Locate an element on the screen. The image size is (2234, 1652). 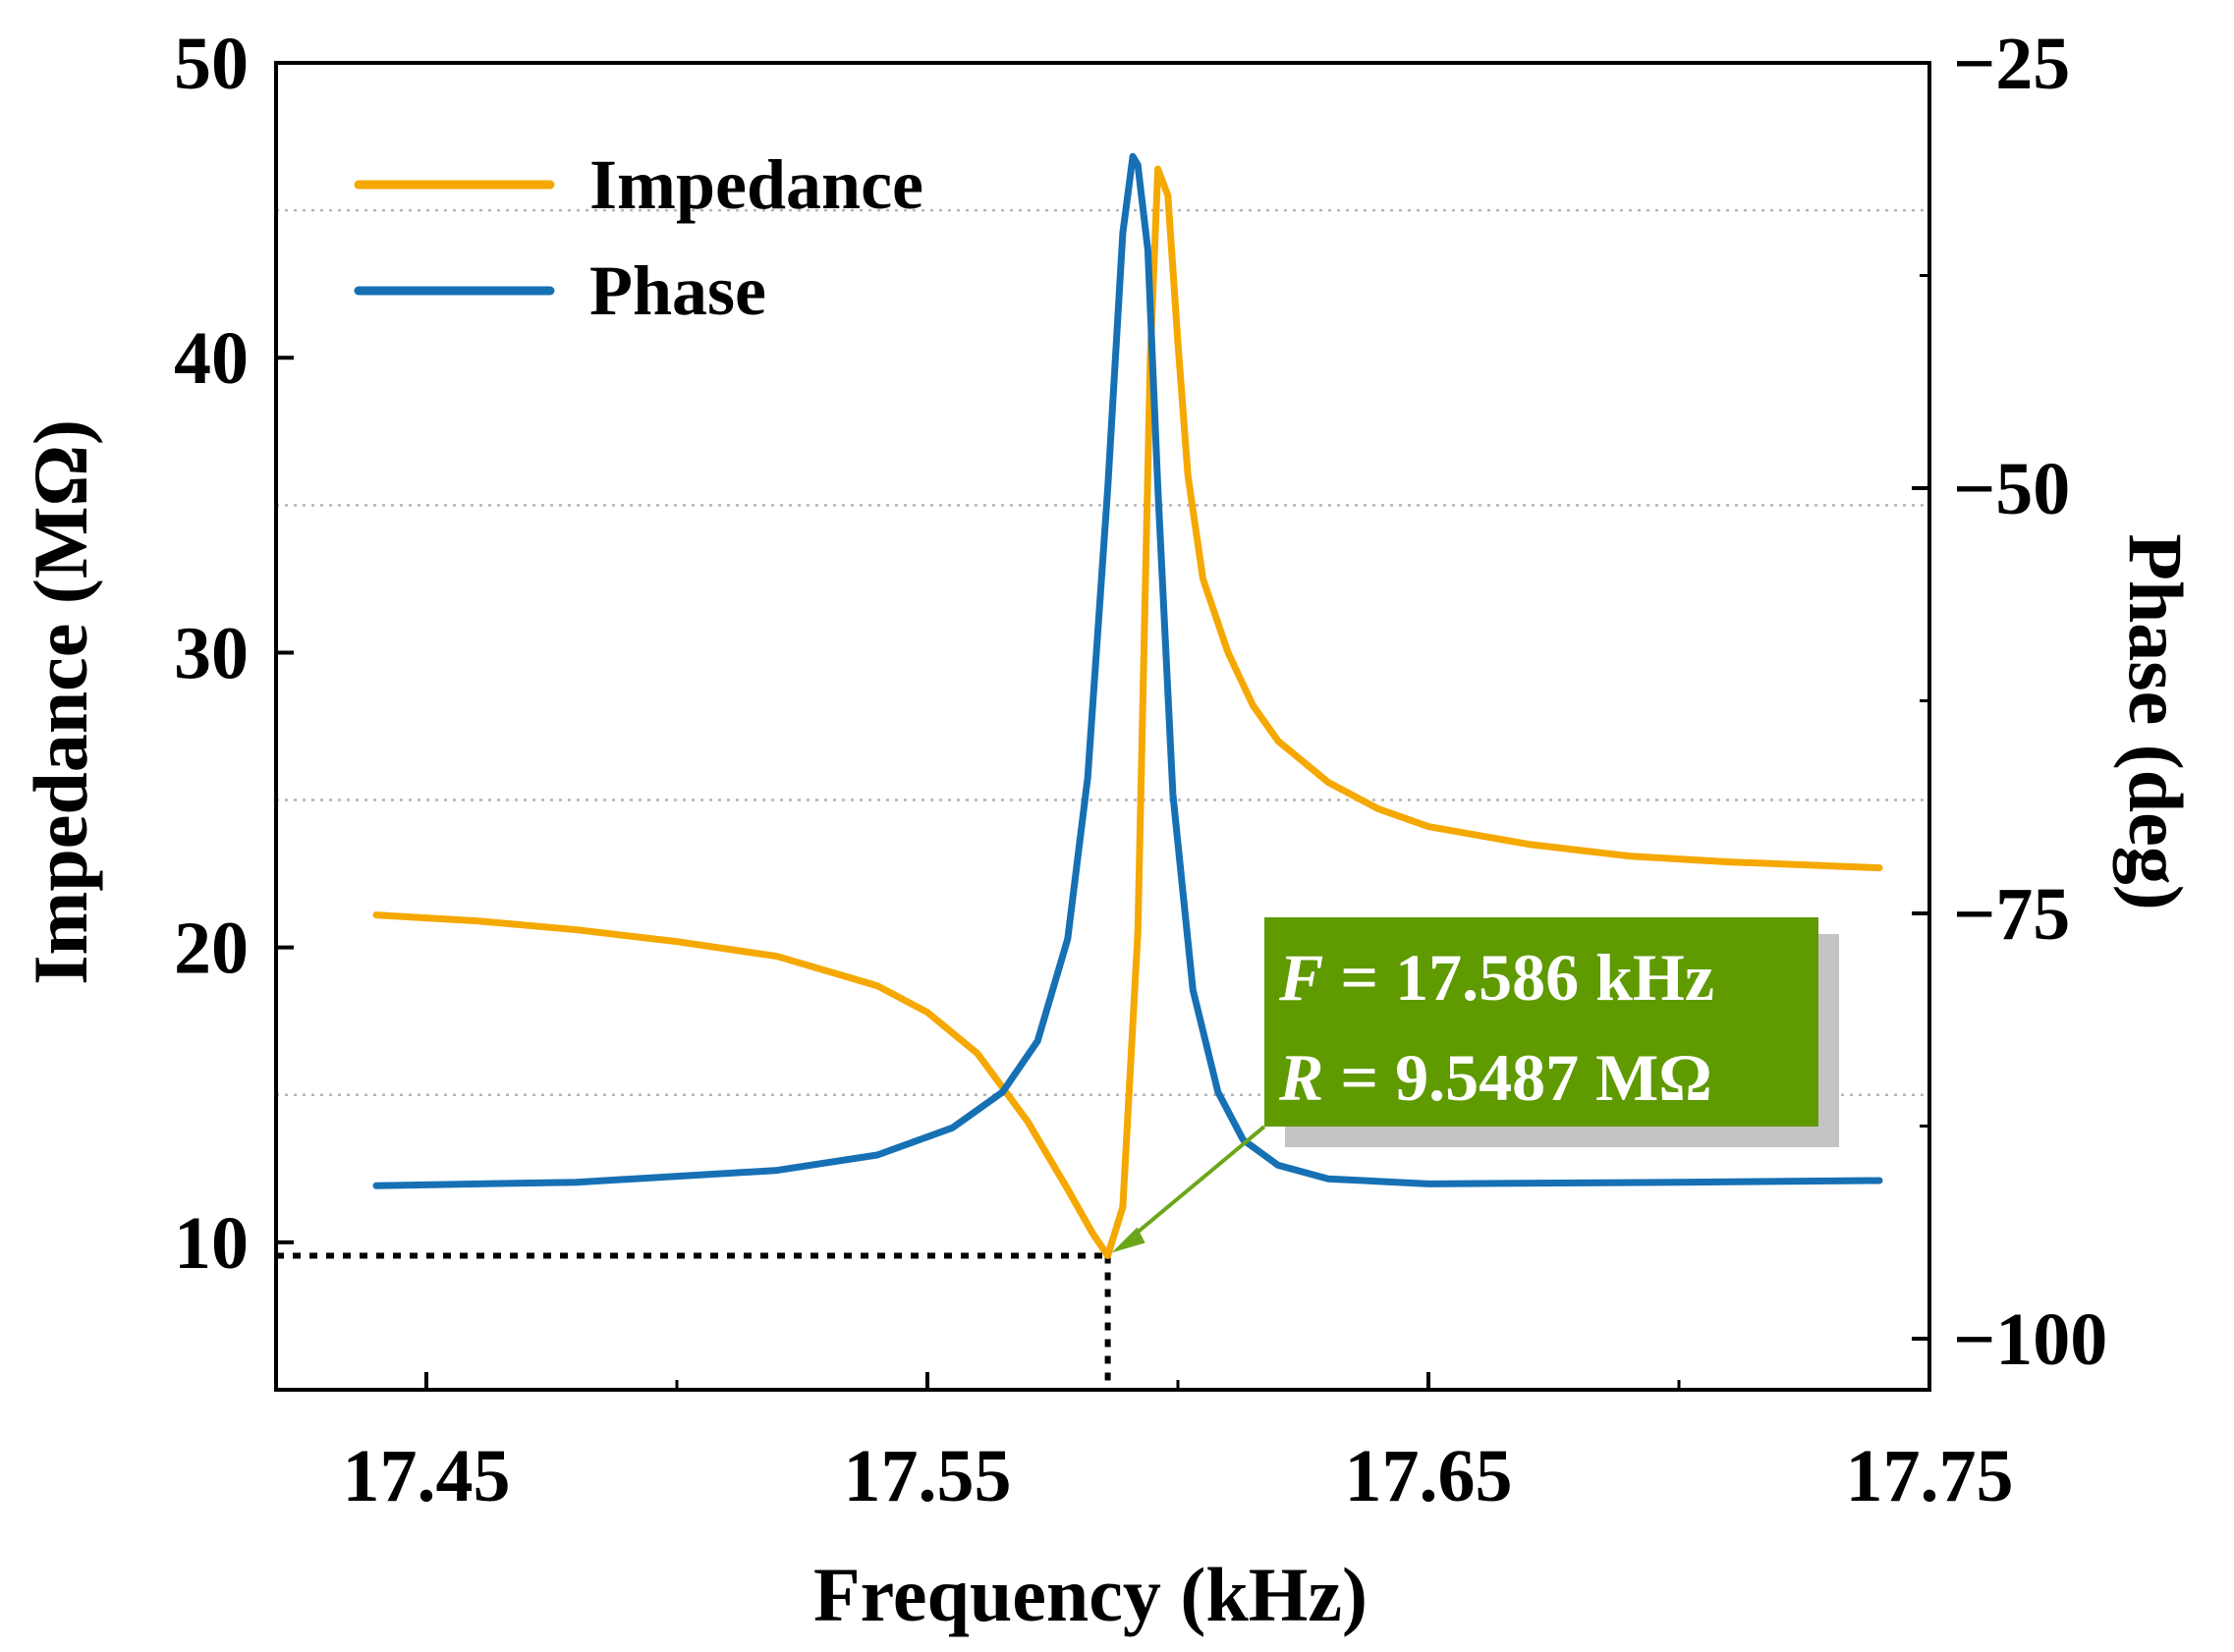
y2-tick-label: −50 is located at coordinates (2011, 489).